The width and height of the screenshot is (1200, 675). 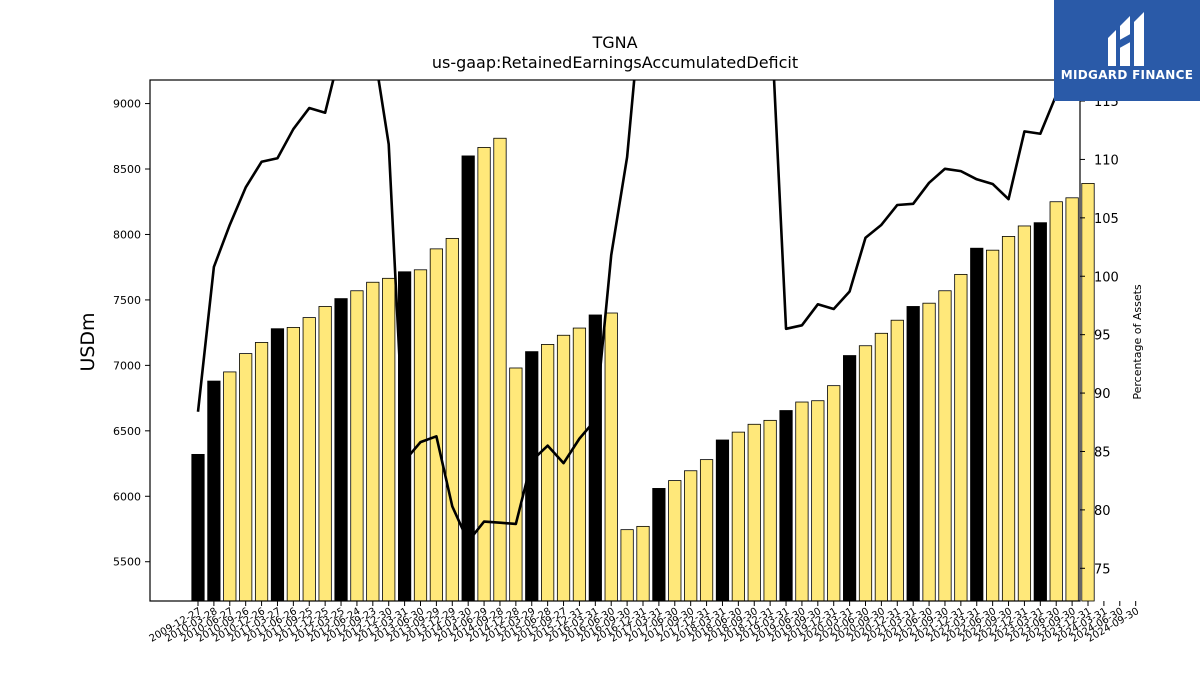 I want to click on y2-tick-label: 100, so click(x=1106, y=277).